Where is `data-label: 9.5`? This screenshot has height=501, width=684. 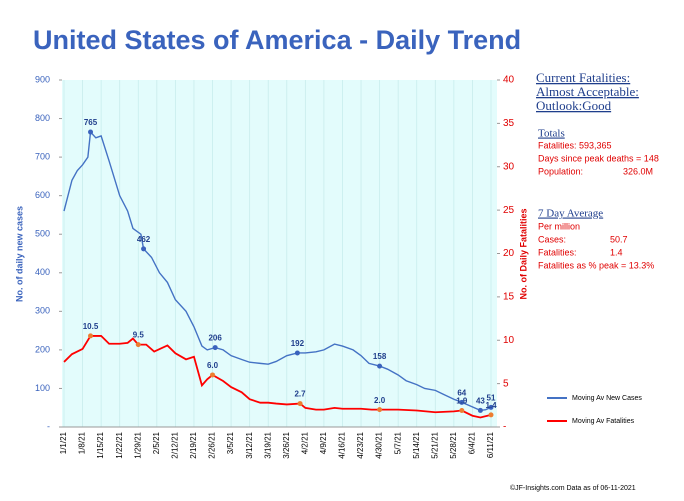 data-label: 9.5 is located at coordinates (139, 335).